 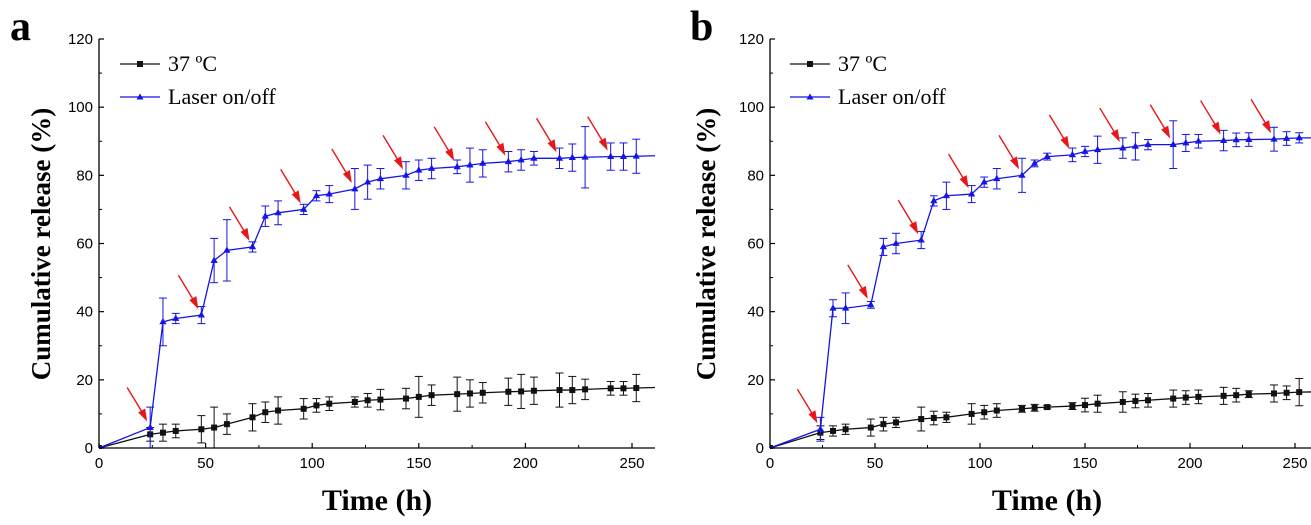 I want to click on y-axis-title-b: Cumulative release (%), so click(x=706, y=244).